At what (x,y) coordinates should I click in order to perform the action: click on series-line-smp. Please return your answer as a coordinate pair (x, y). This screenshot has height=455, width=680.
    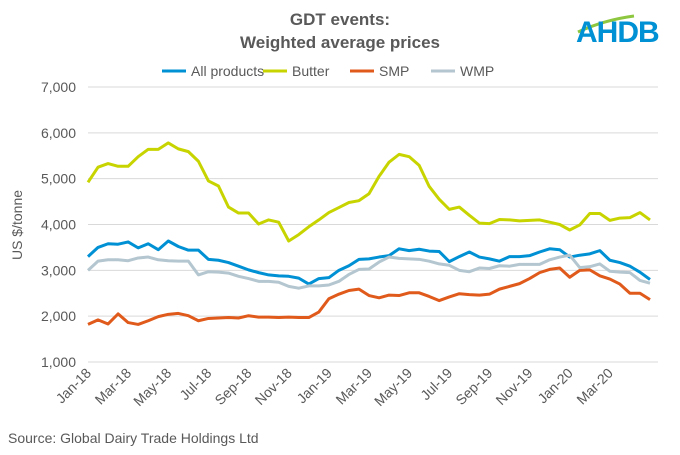
    Looking at the image, I should click on (369, 296).